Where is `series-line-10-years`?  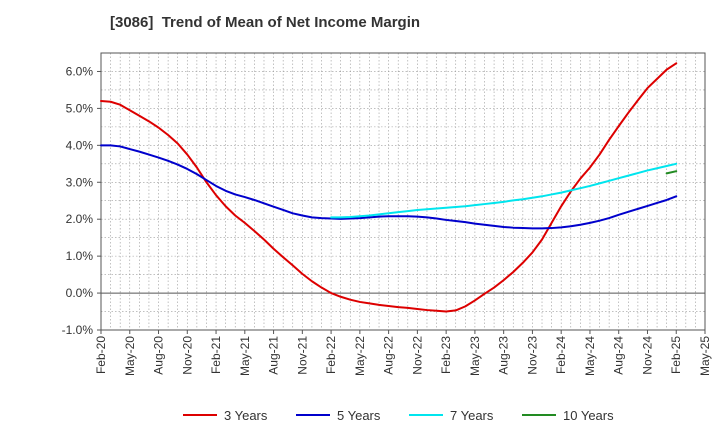 series-line-10-years is located at coordinates (671, 172).